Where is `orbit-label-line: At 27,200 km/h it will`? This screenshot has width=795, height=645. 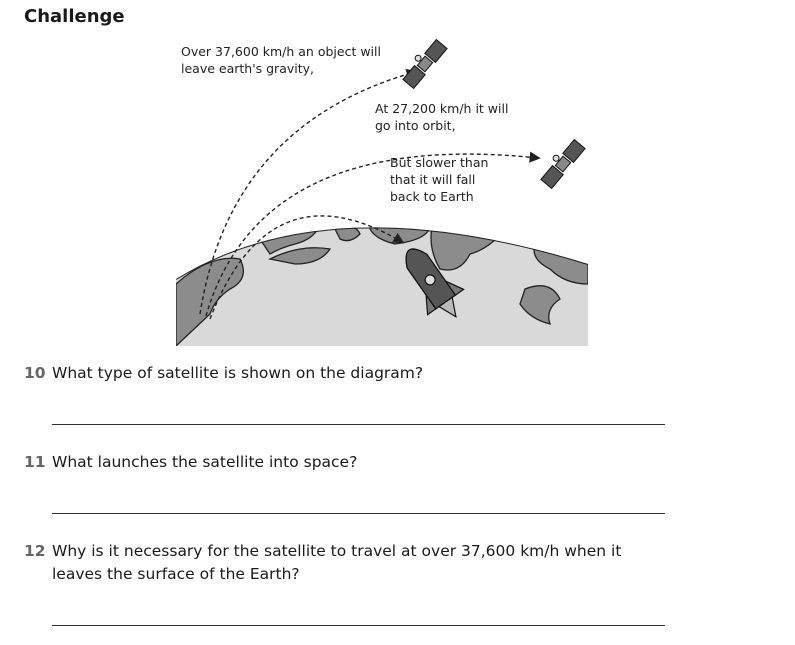
orbit-label-line: At 27,200 km/h it will is located at coordinates (442, 108).